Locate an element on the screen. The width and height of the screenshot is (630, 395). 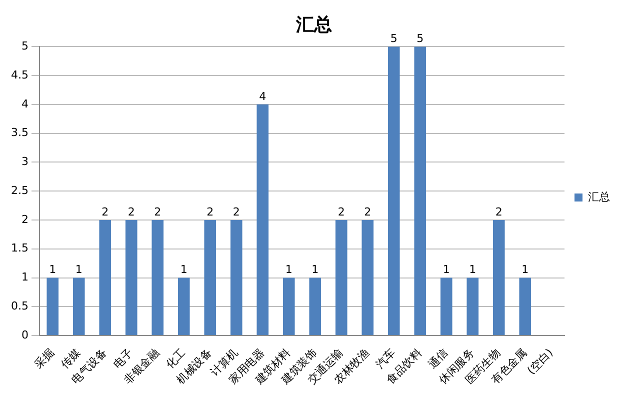
legend-label: 汇总 is located at coordinates (599, 197).